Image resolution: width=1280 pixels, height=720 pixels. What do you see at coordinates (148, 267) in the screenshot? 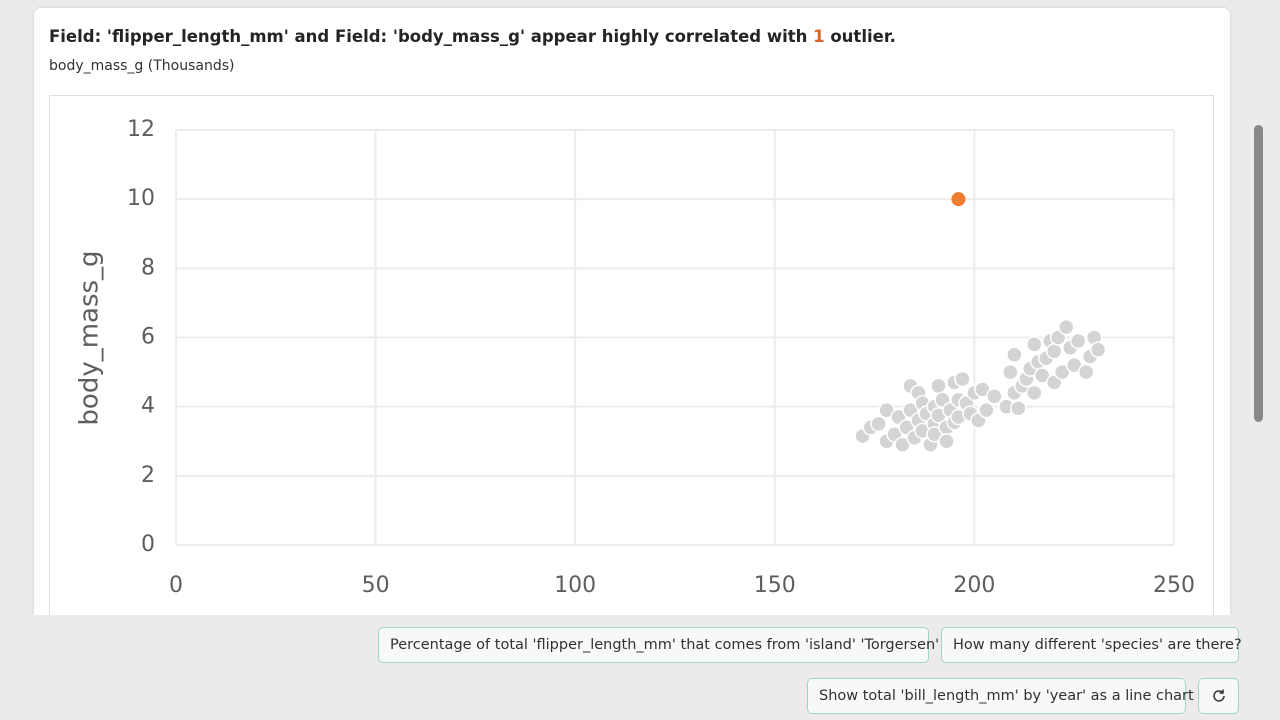
I see `y-tick-label: 8` at bounding box center [148, 267].